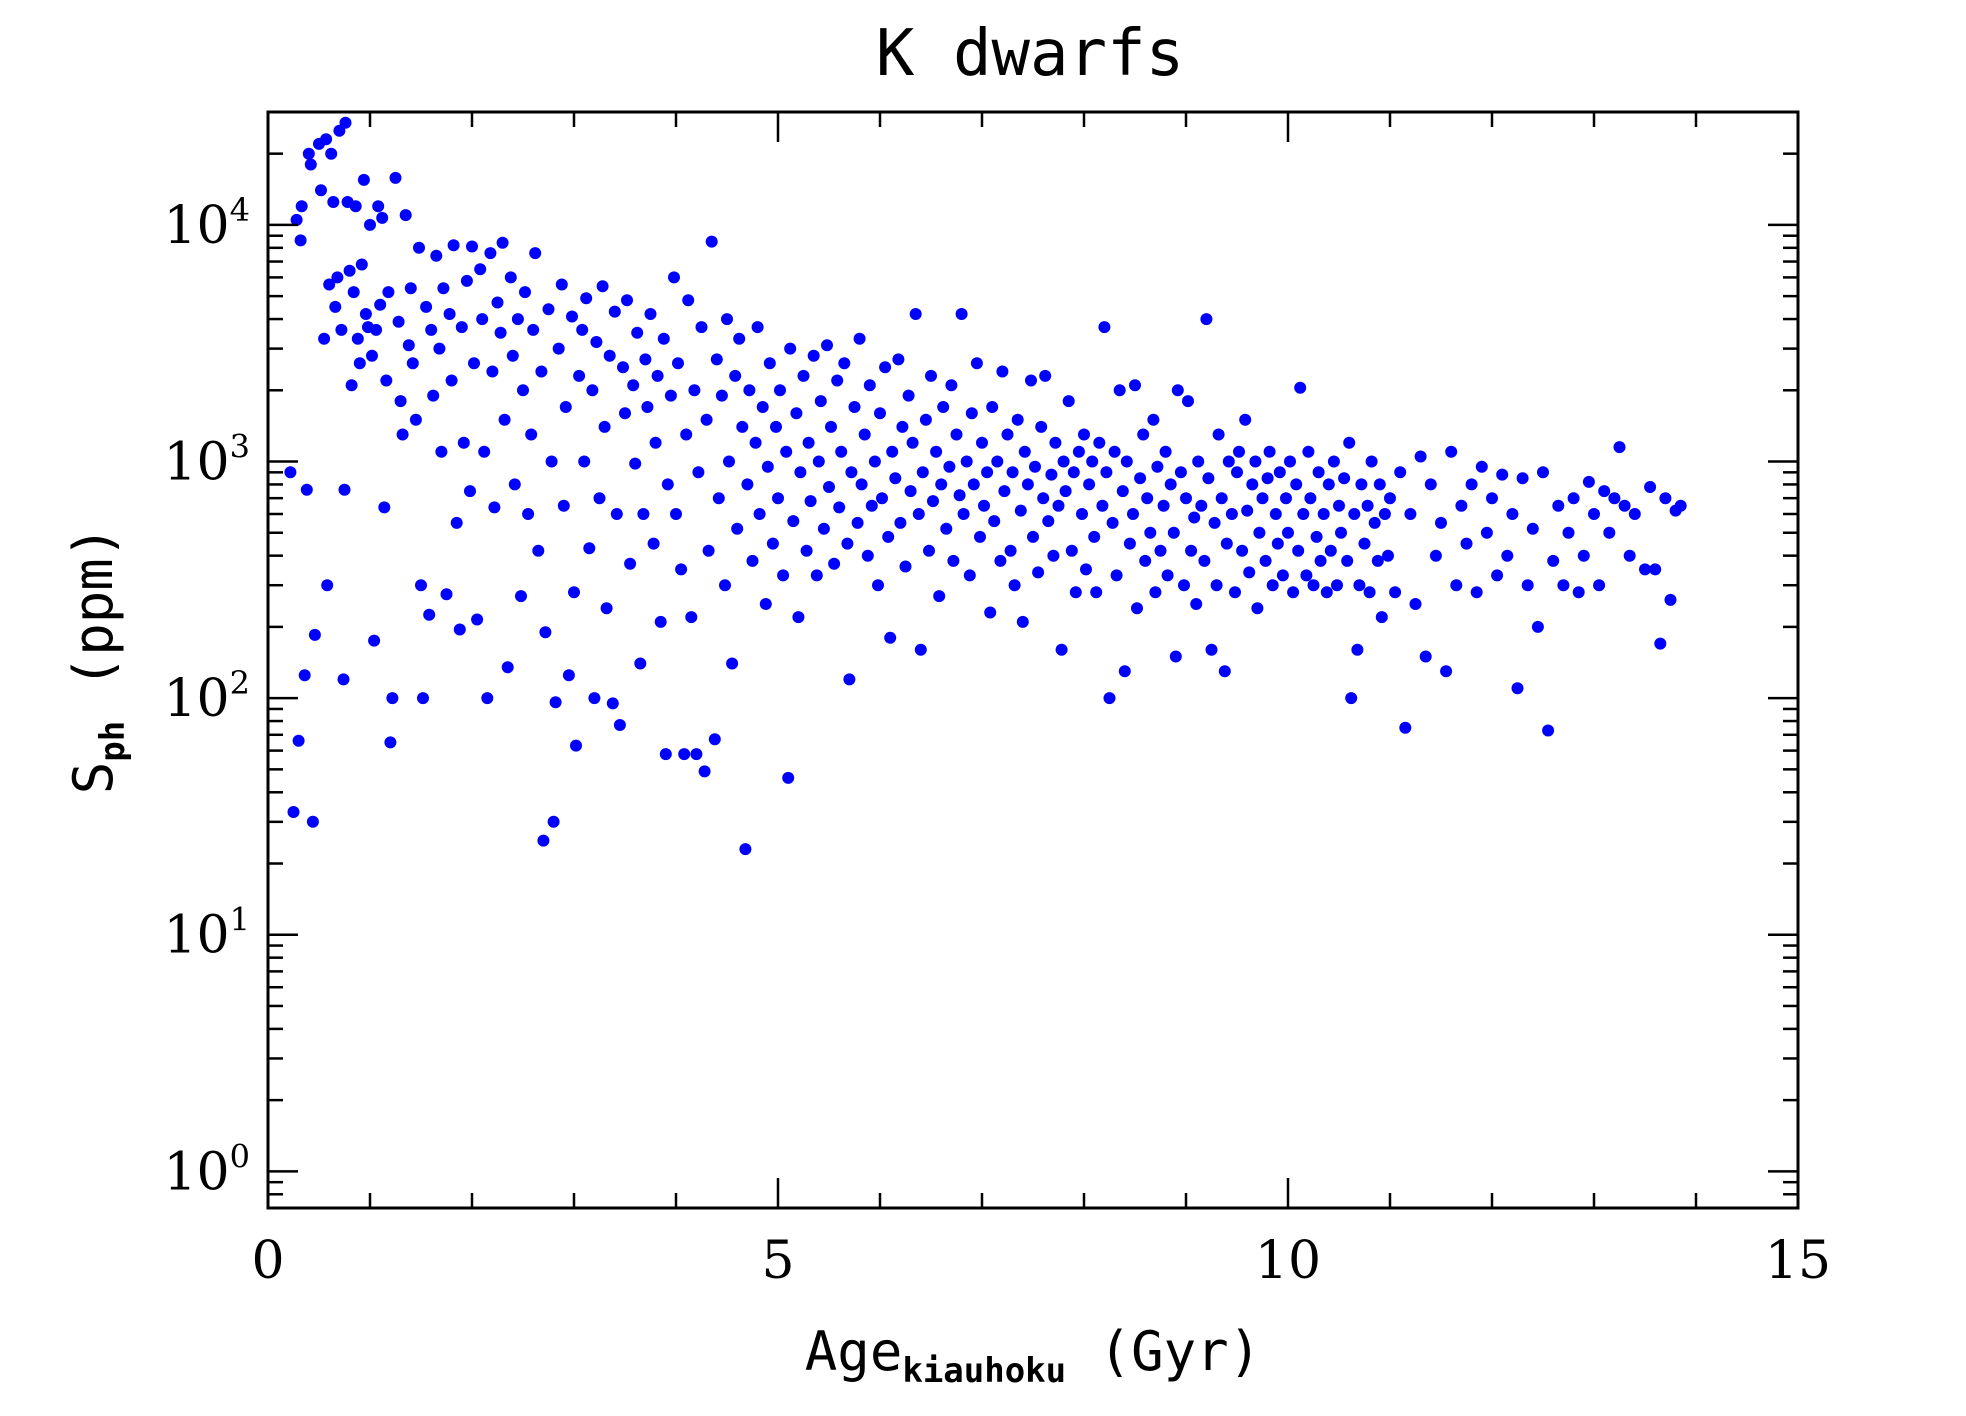 Image resolution: width=1966 pixels, height=1416 pixels. What do you see at coordinates (206, 933) in the screenshot?
I see `y-tick-label: 101` at bounding box center [206, 933].